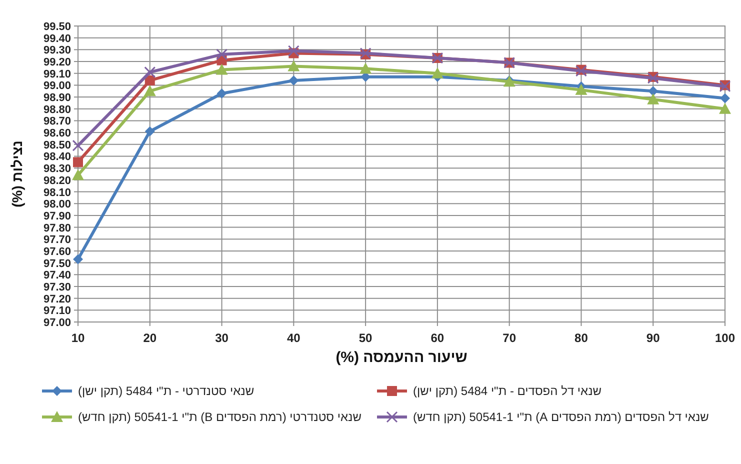  I want to click on y-tick-label: 98.30, so click(57, 169).